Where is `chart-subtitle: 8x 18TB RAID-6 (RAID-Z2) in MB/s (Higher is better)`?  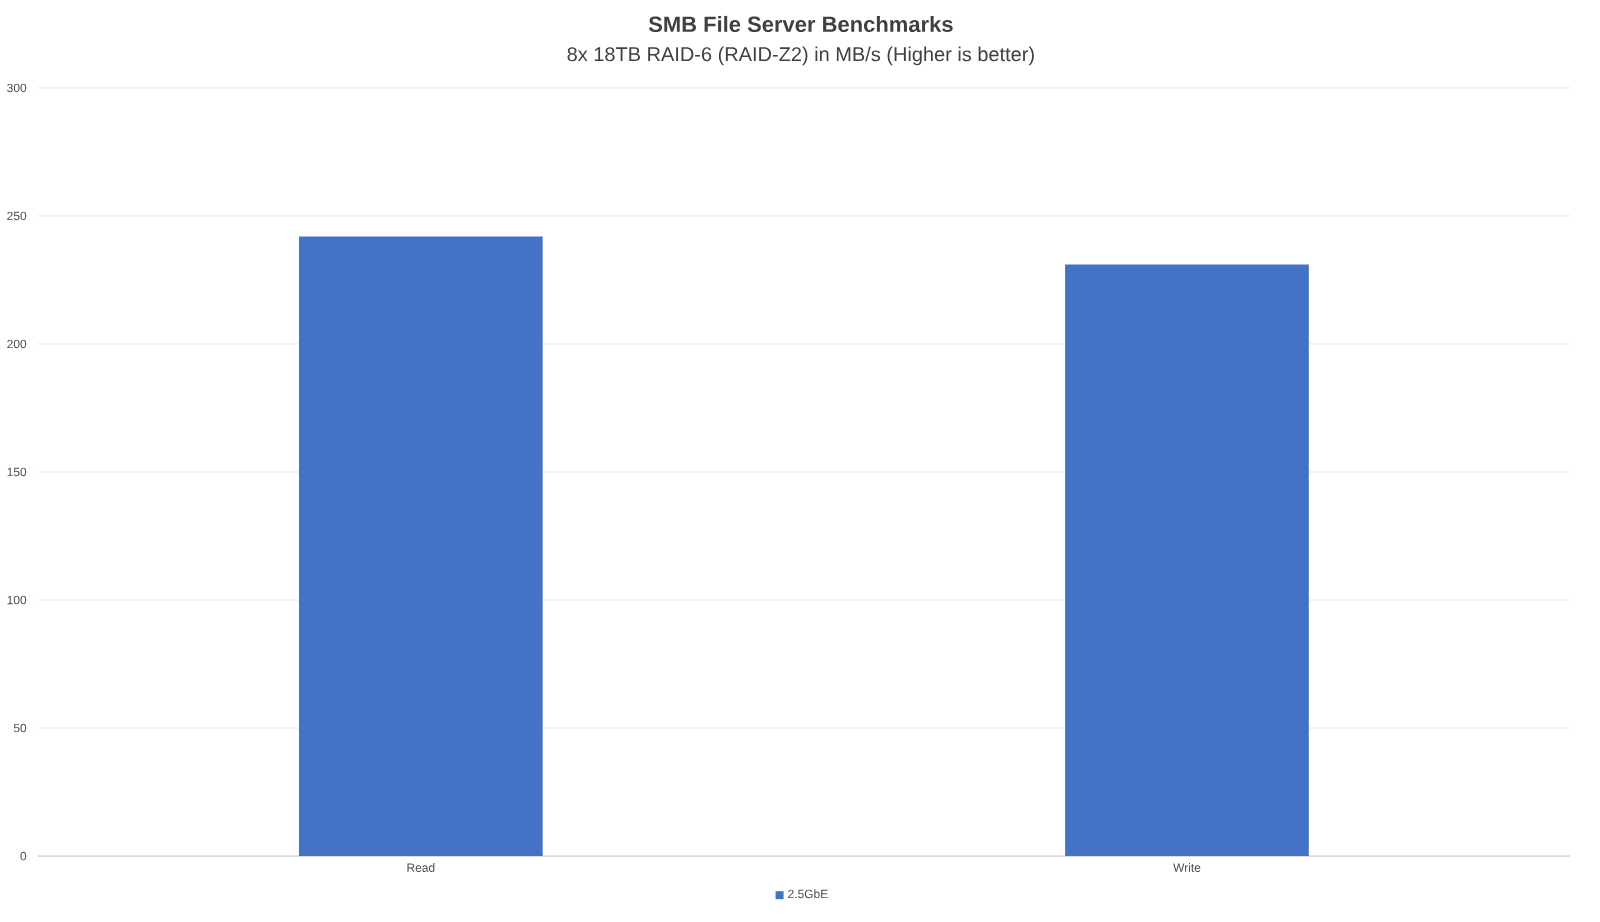 chart-subtitle: 8x 18TB RAID-6 (RAID-Z2) in MB/s (Higher is better) is located at coordinates (800, 56).